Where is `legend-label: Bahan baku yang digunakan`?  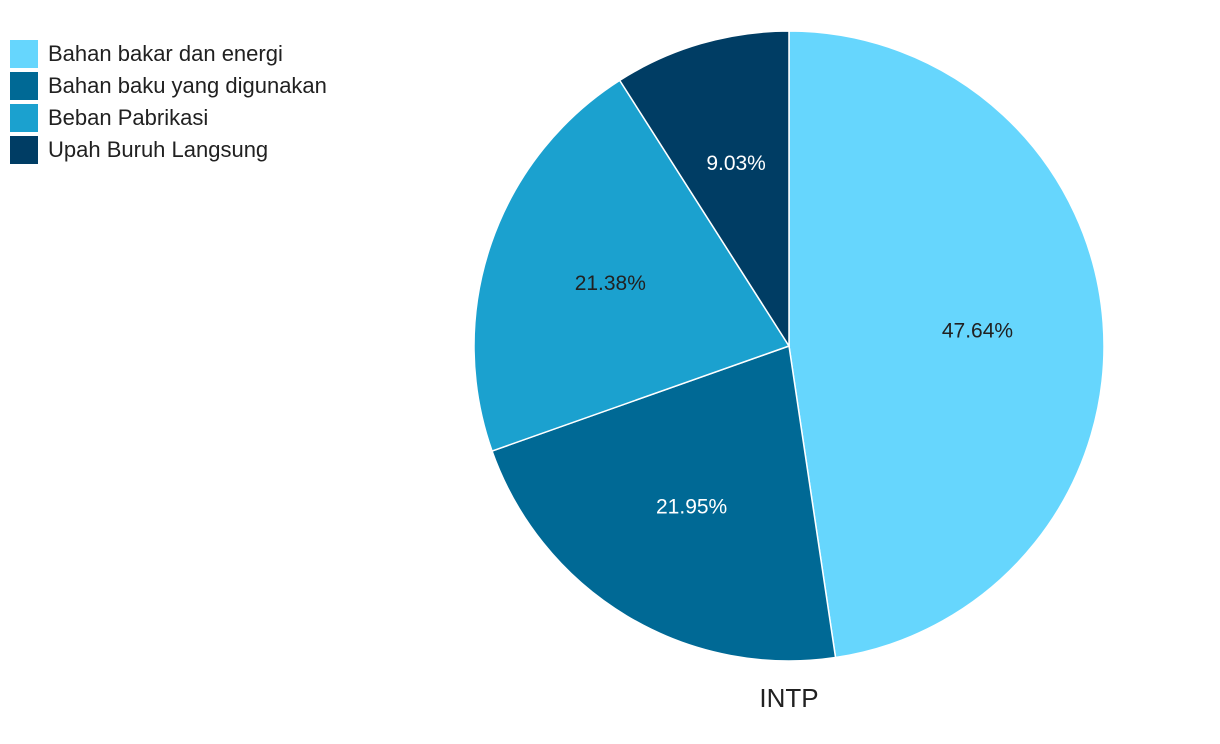 legend-label: Bahan baku yang digunakan is located at coordinates (187, 85).